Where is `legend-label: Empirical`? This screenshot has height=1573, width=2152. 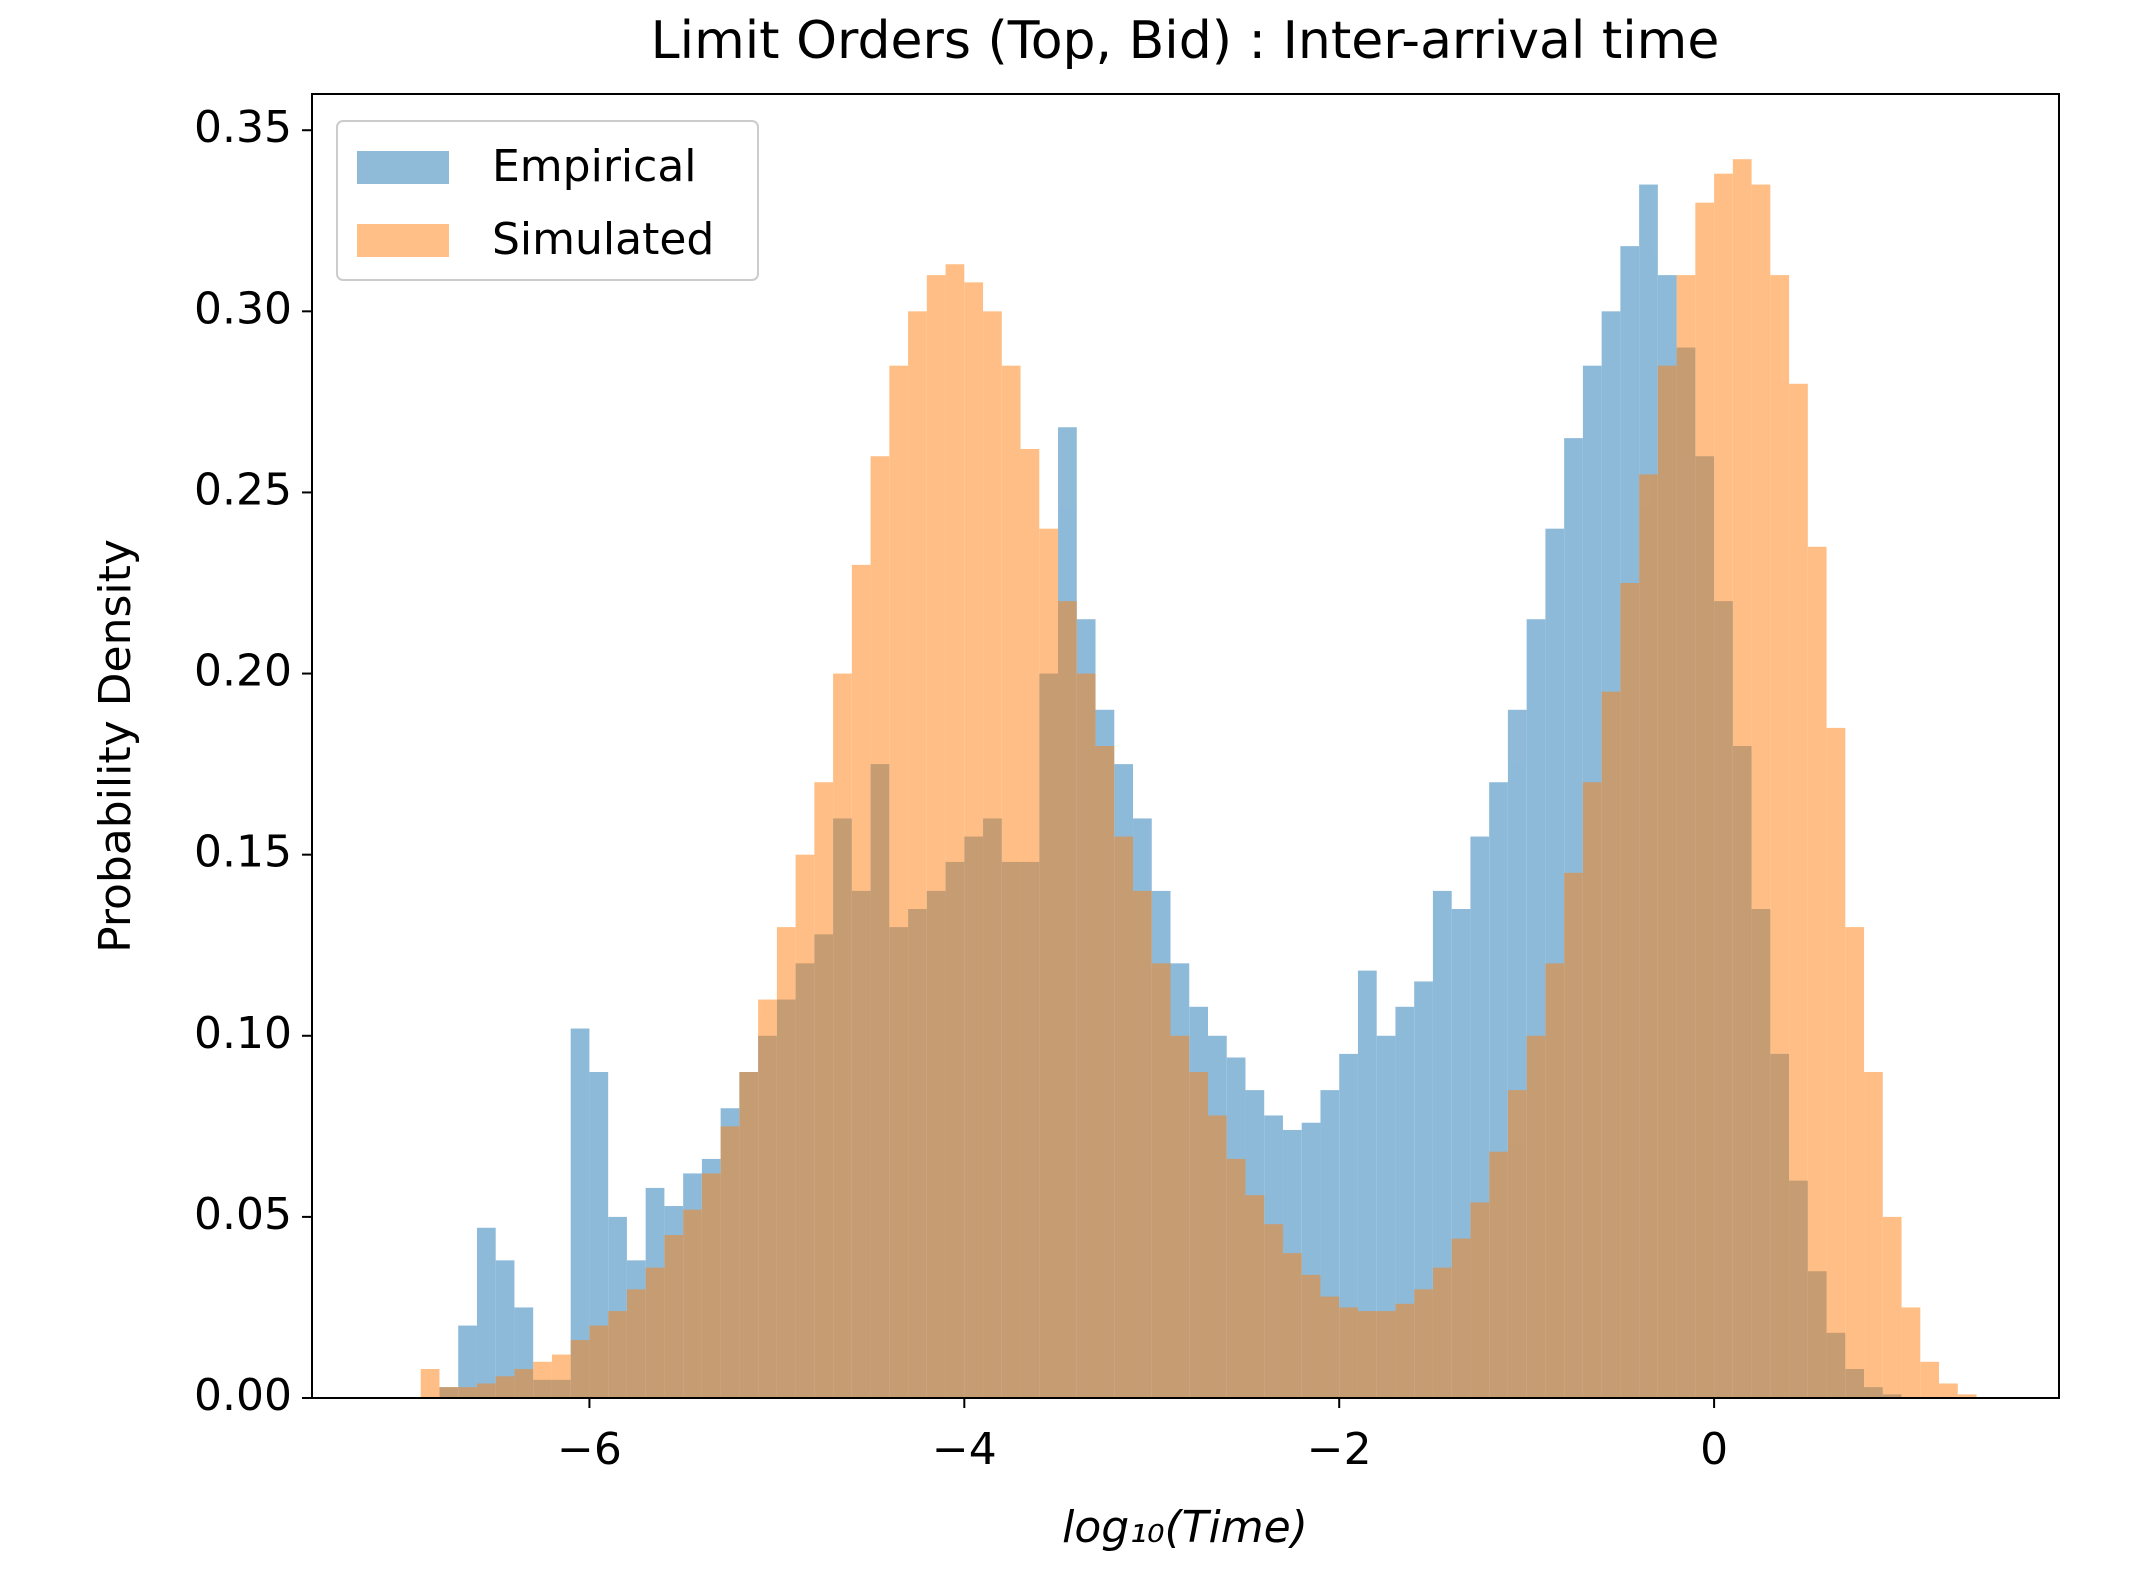 legend-label: Empirical is located at coordinates (594, 166).